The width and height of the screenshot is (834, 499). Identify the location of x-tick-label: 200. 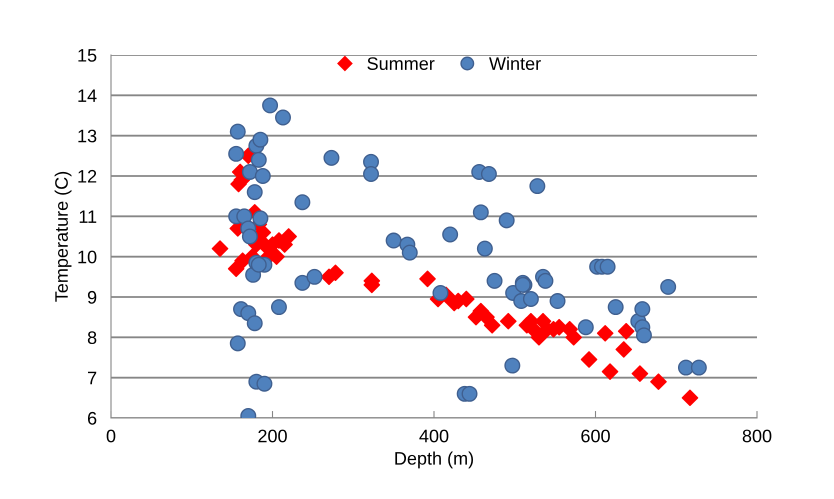
(272, 436).